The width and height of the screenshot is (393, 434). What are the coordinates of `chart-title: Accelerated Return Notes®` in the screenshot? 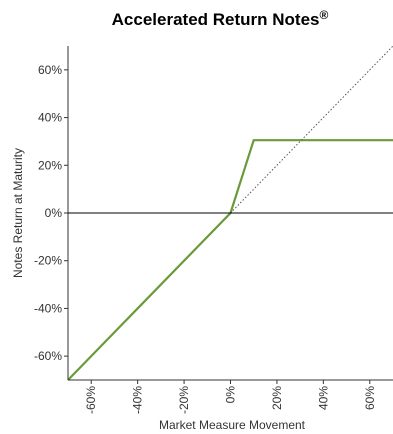 It's located at (220, 18).